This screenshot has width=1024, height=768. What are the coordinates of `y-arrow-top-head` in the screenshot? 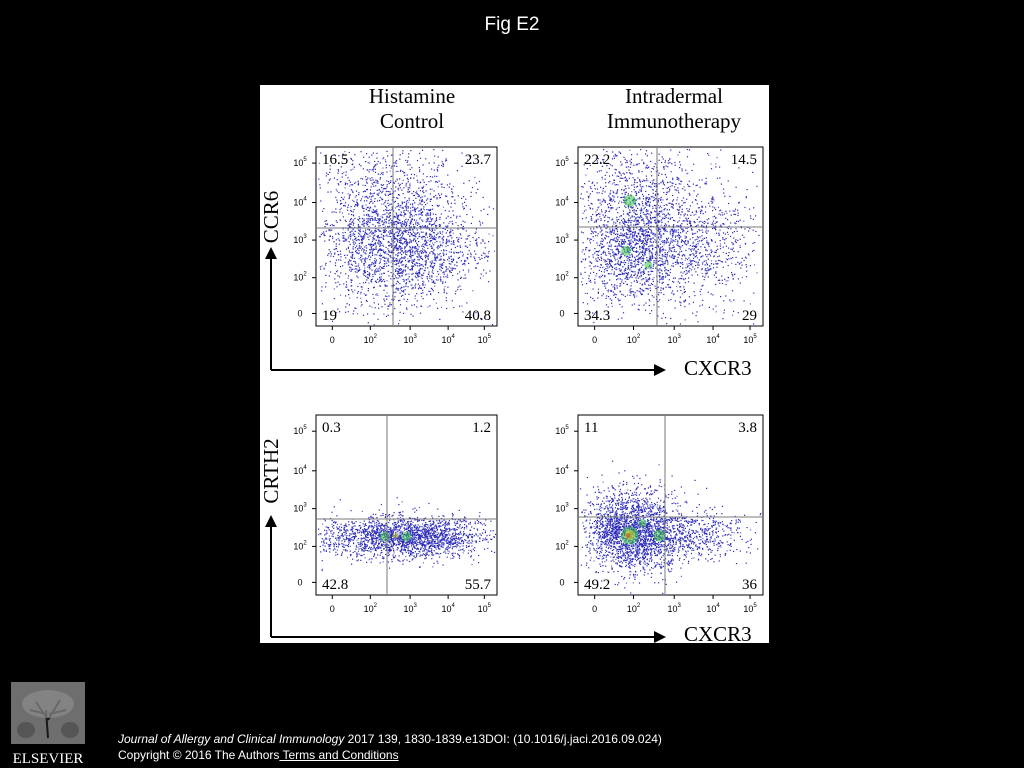 It's located at (271, 253).